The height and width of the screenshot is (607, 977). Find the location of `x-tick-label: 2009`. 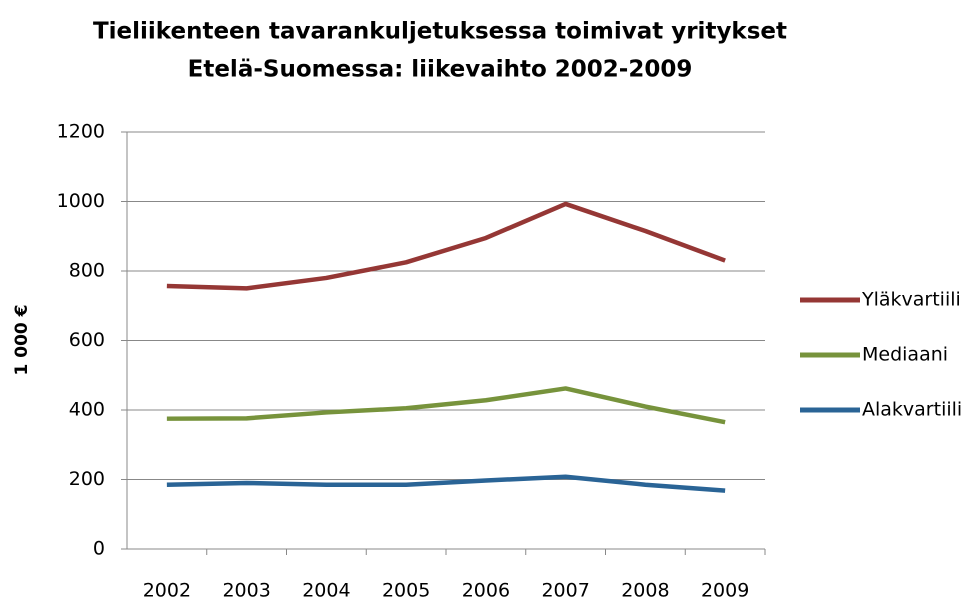

x-tick-label: 2009 is located at coordinates (725, 591).